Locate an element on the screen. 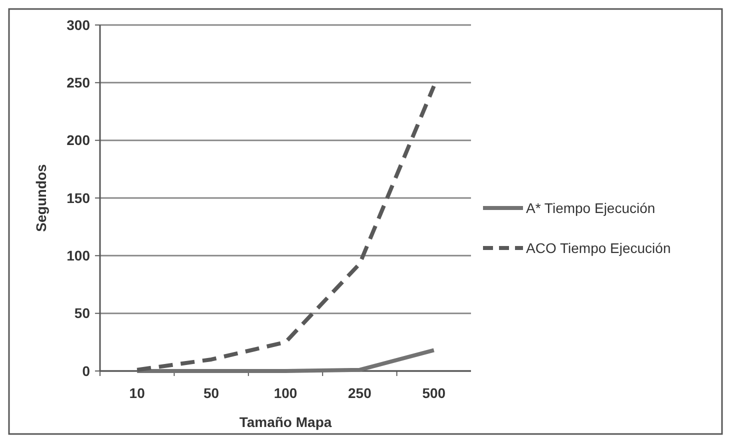 The image size is (731, 443). x-tick-label: 10 is located at coordinates (137, 393).